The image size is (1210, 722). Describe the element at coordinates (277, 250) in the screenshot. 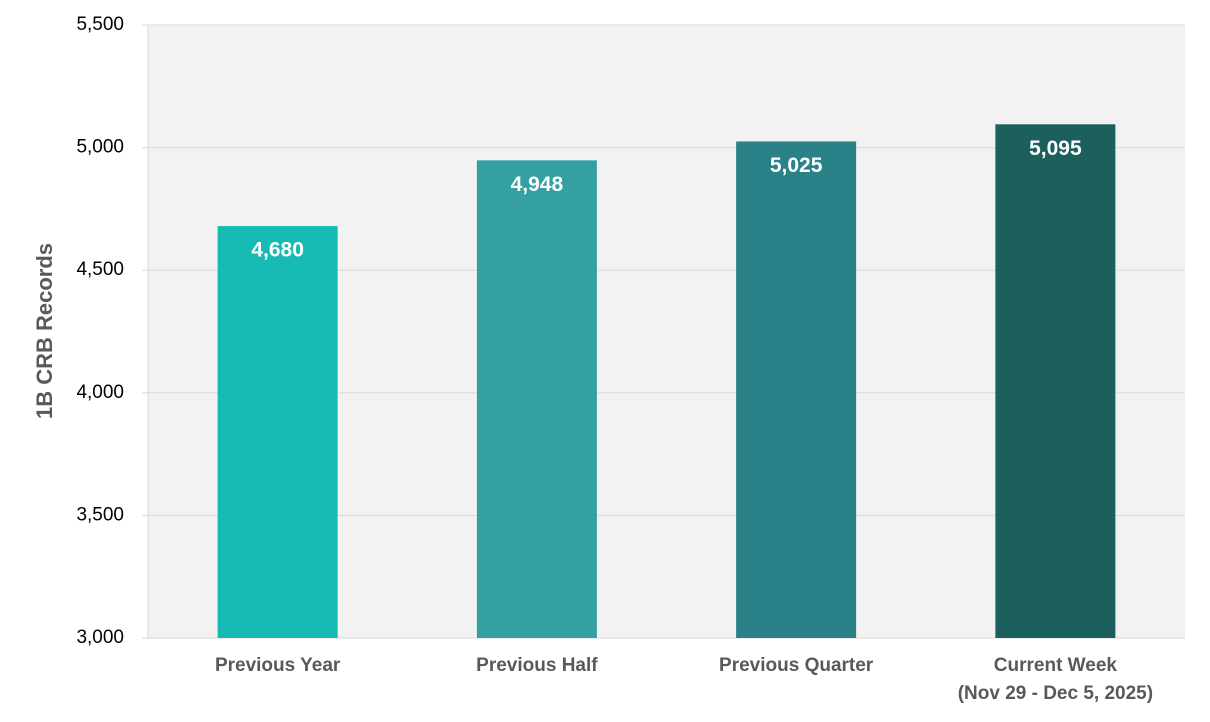

I see `value-label: 4,680` at that location.